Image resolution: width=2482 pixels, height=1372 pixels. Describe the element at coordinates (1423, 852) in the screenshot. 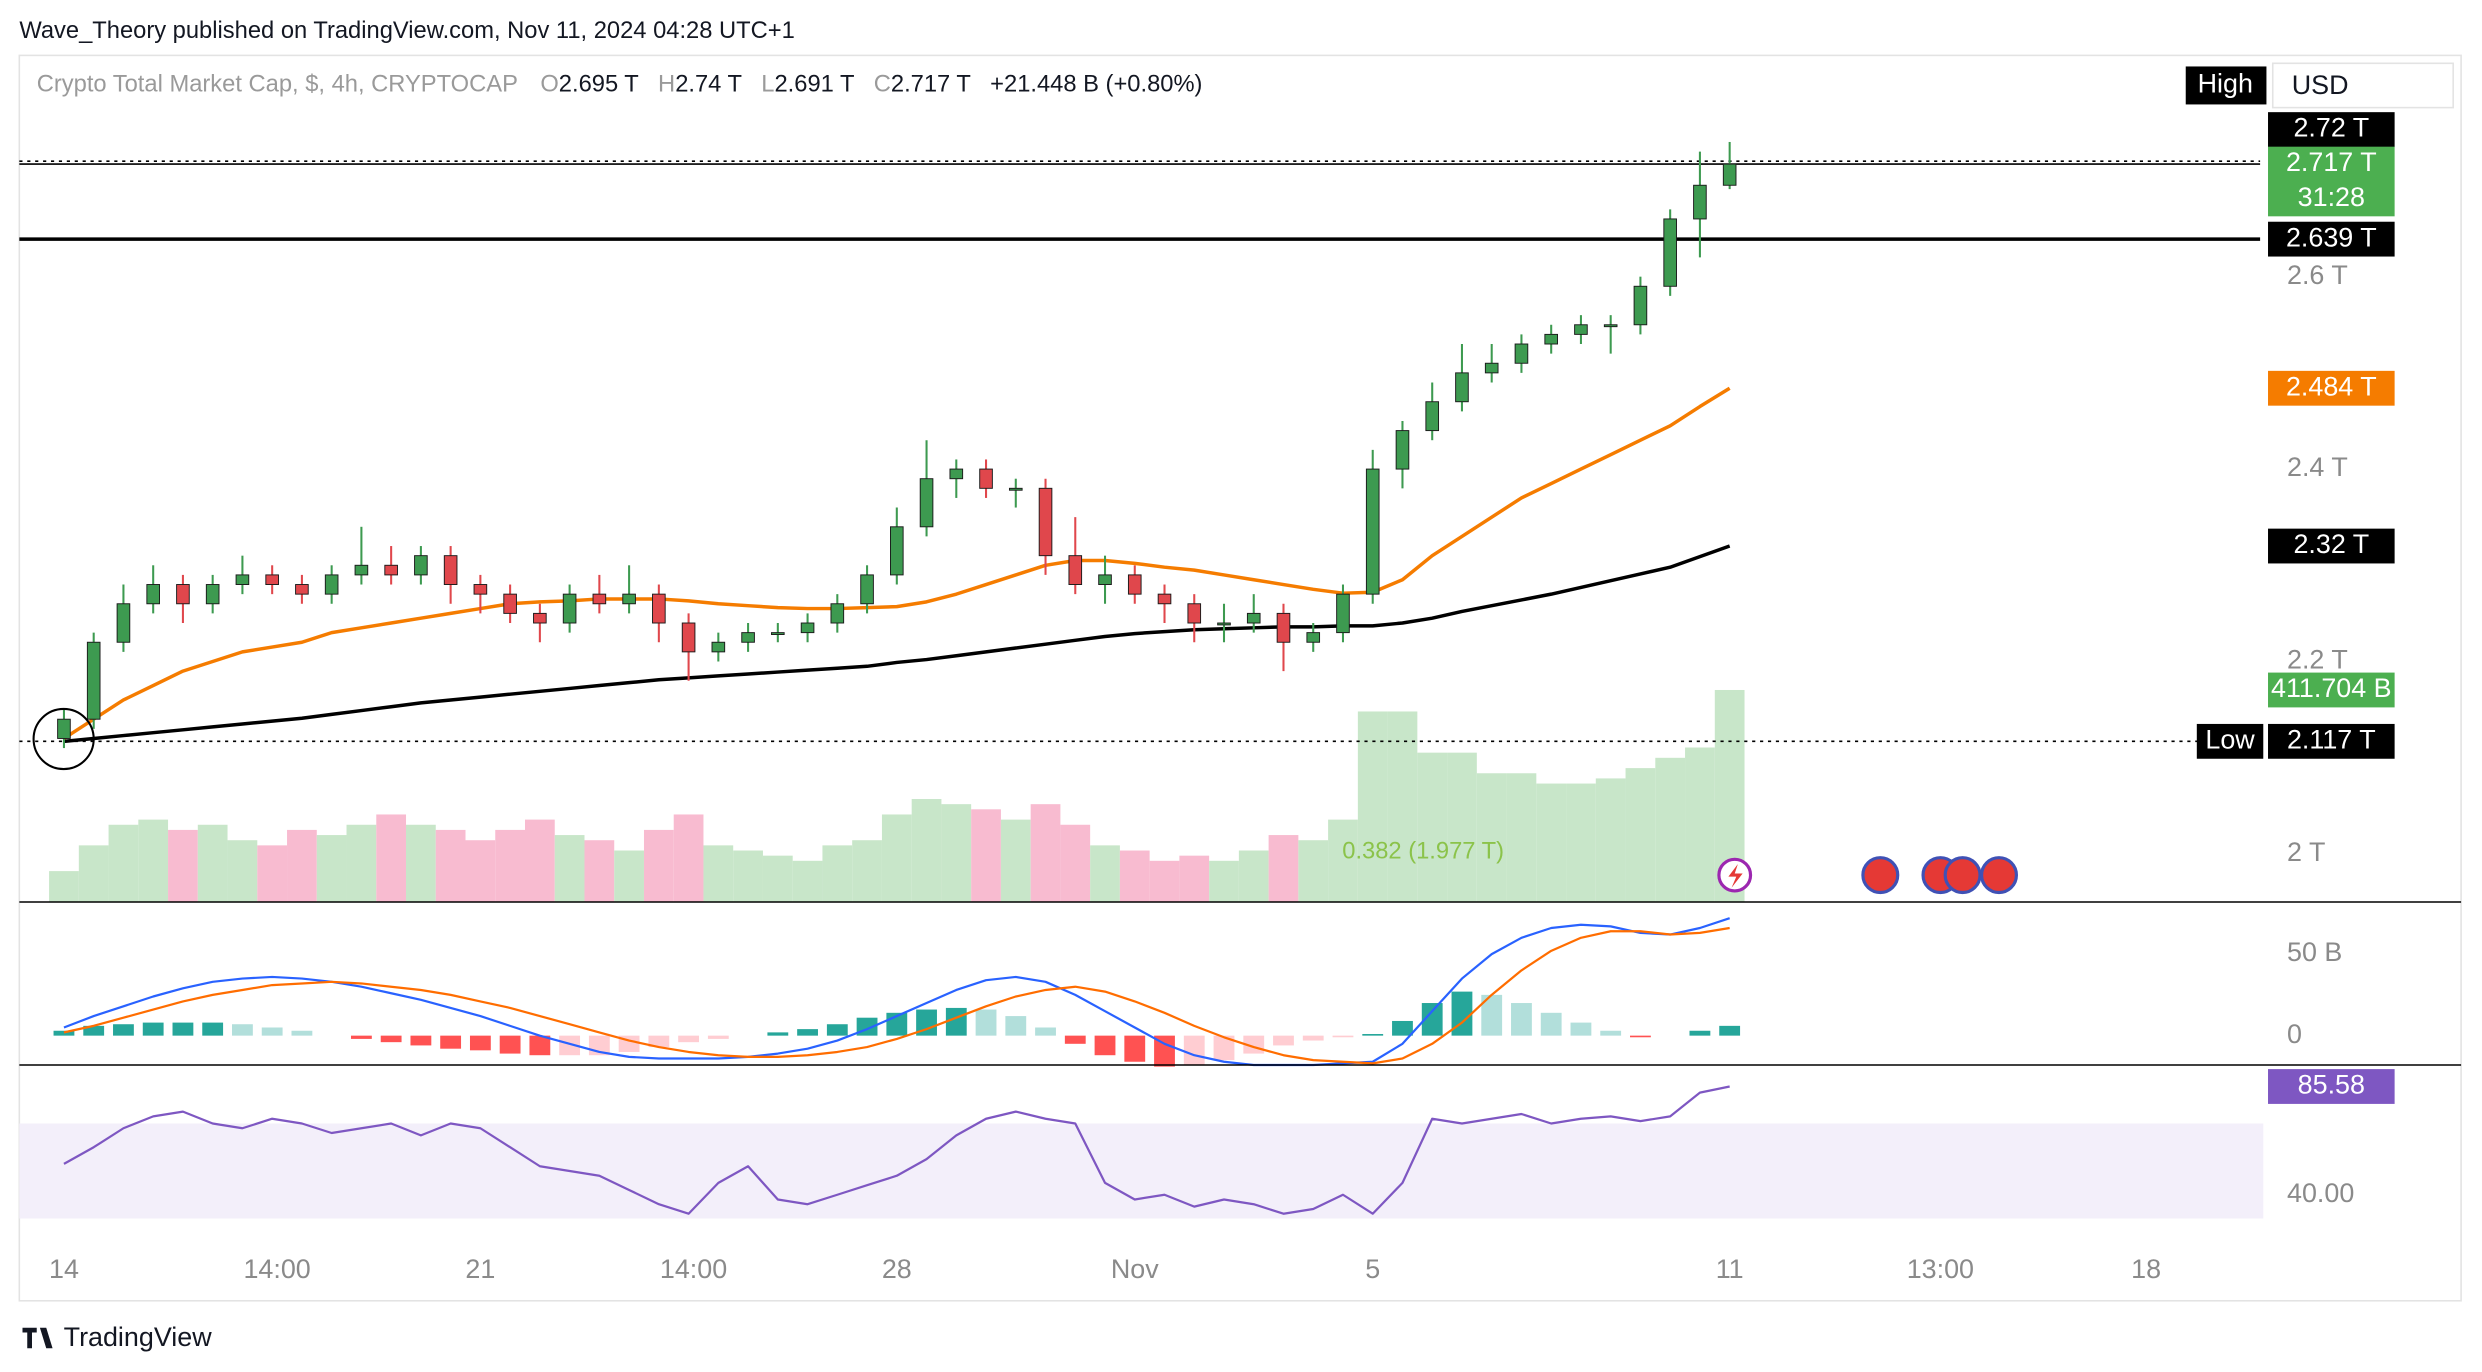

I see `fib-label: 0.382 (1.977 T)` at that location.